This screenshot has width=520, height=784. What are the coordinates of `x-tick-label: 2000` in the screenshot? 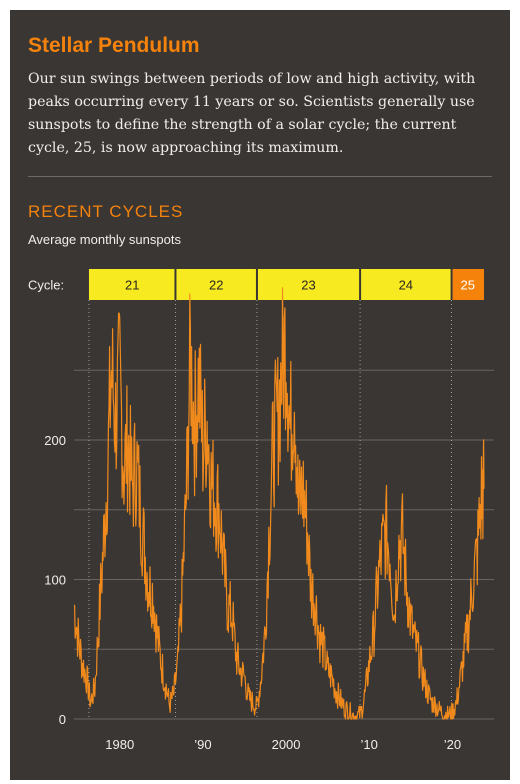 It's located at (286, 744).